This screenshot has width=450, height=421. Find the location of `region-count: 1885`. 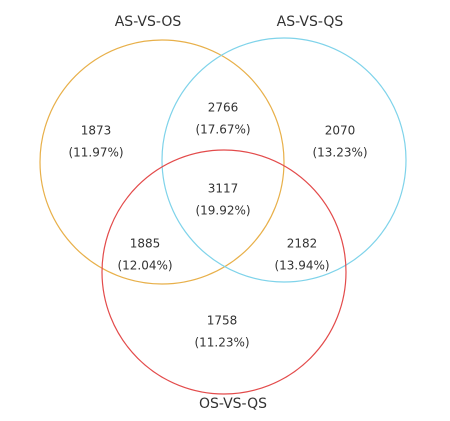

region-count: 1885 is located at coordinates (145, 244).